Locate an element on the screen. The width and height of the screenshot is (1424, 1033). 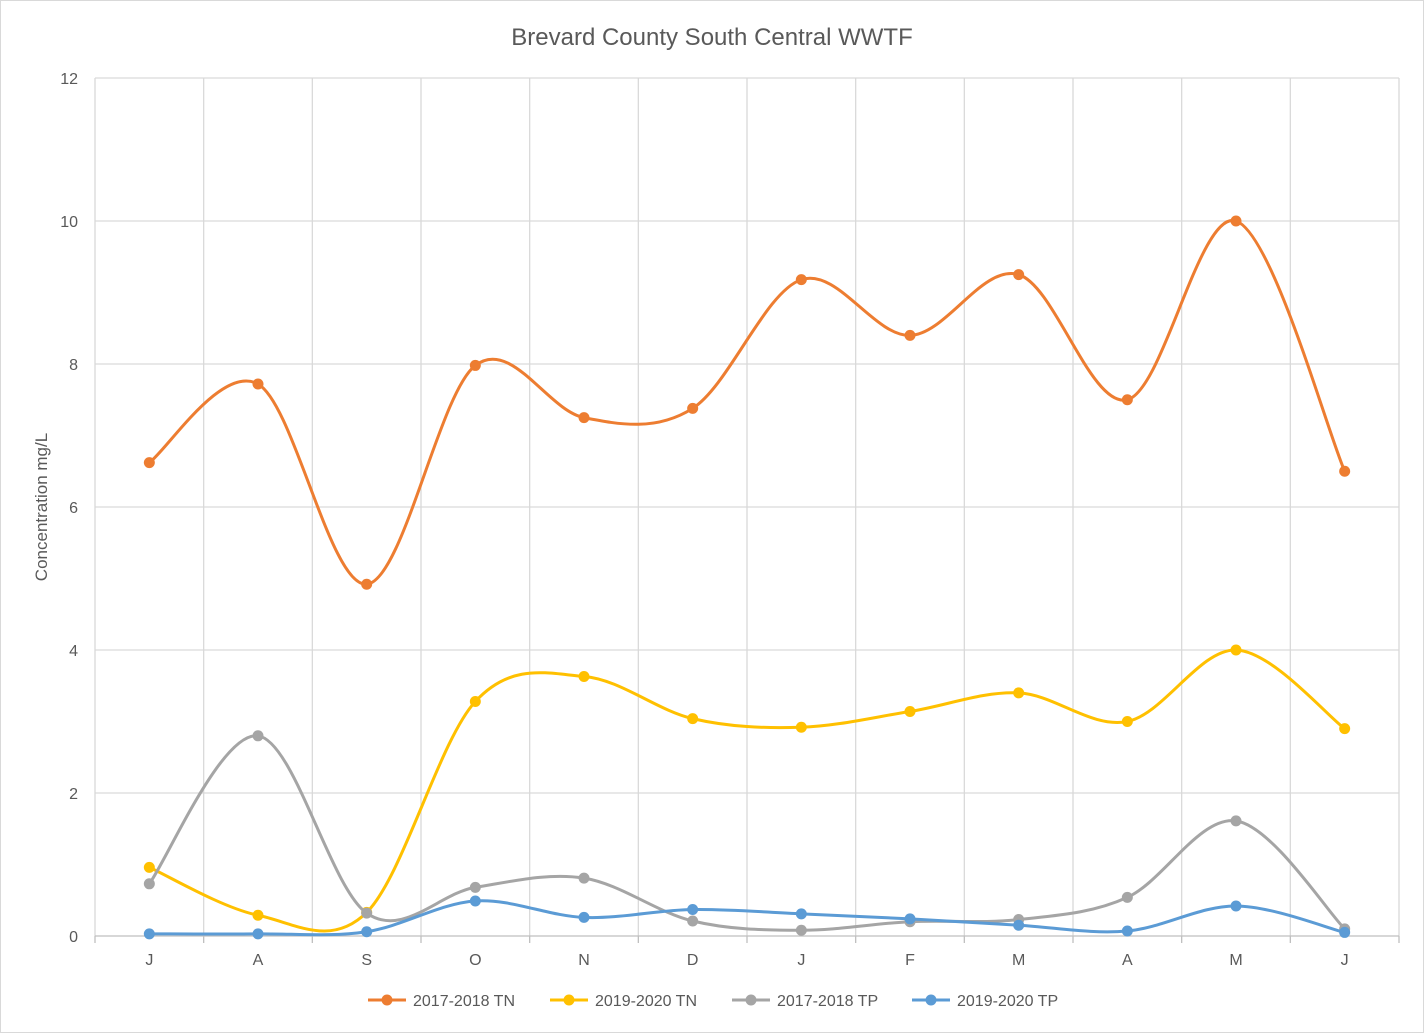
y-tick-label: 8 is located at coordinates (73, 365).